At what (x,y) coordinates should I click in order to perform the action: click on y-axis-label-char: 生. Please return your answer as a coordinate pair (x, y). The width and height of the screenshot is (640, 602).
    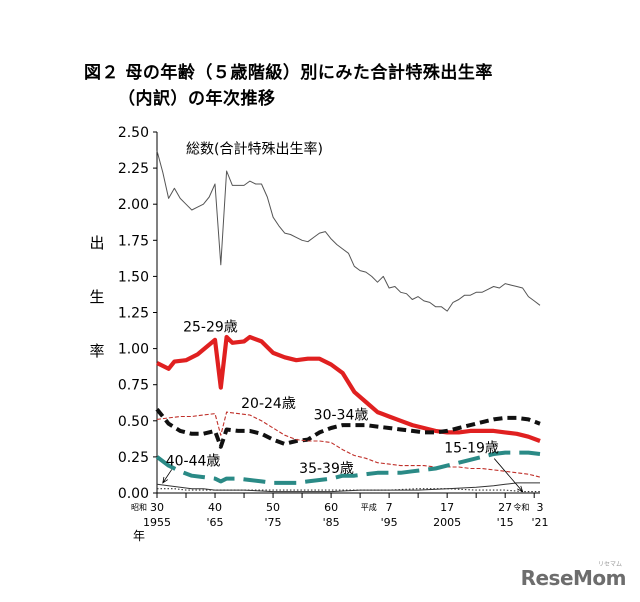
    Looking at the image, I should click on (96, 297).